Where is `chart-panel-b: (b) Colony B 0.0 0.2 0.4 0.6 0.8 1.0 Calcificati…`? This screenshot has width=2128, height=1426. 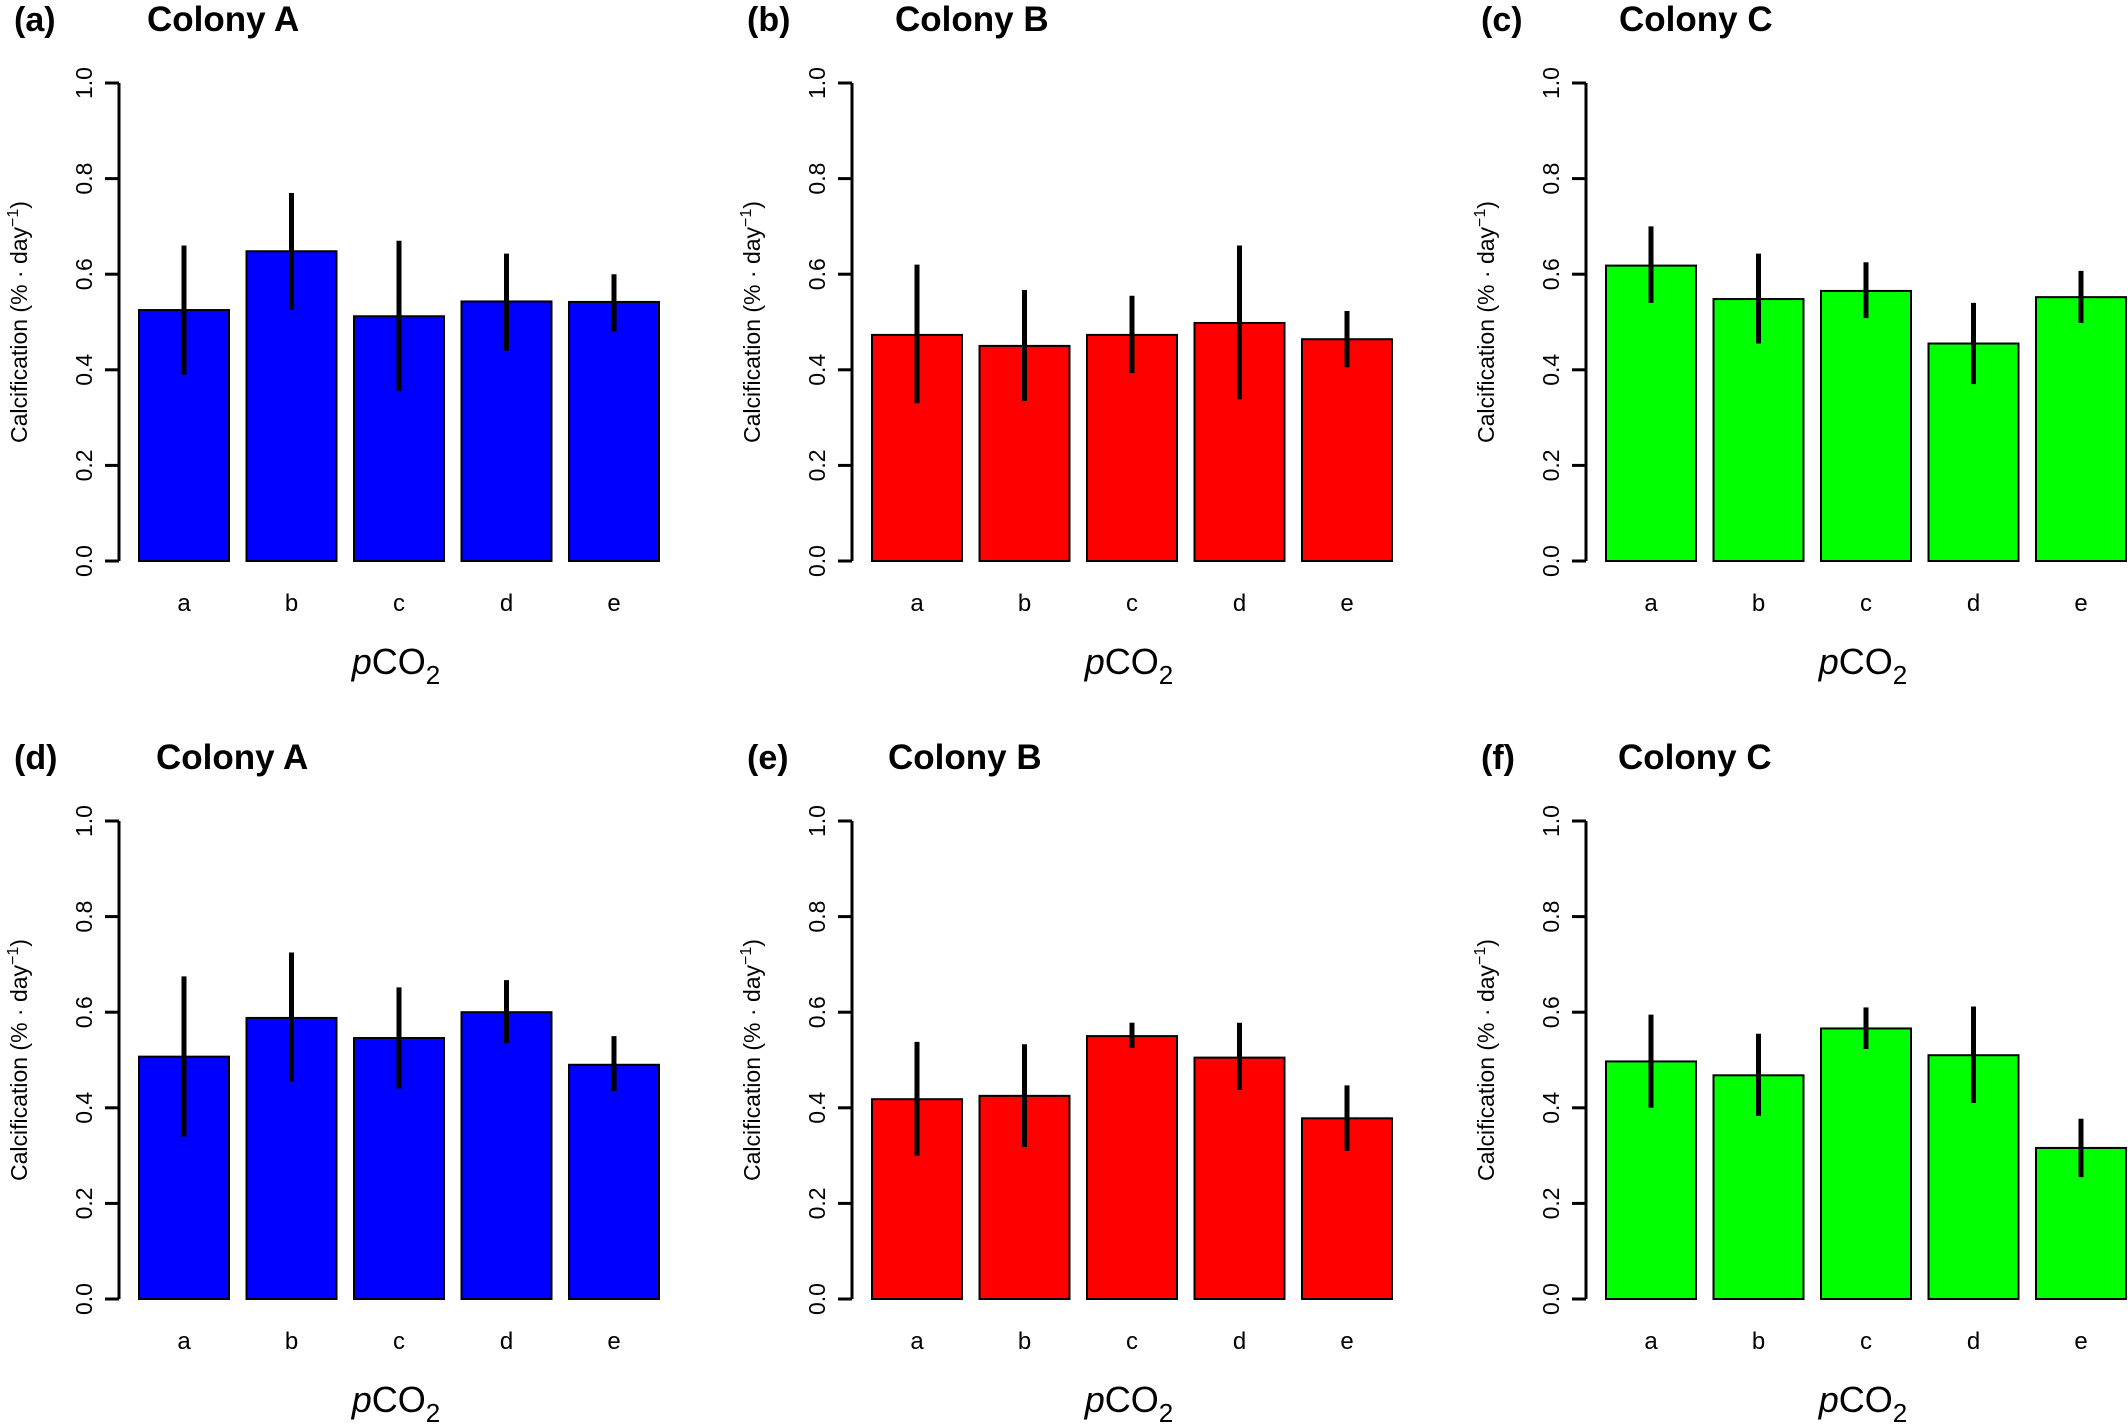
chart-panel-b: (b) Colony B 0.0 0.2 0.4 0.6 0.8 1.0 Calcificati… is located at coordinates (1065, 345).